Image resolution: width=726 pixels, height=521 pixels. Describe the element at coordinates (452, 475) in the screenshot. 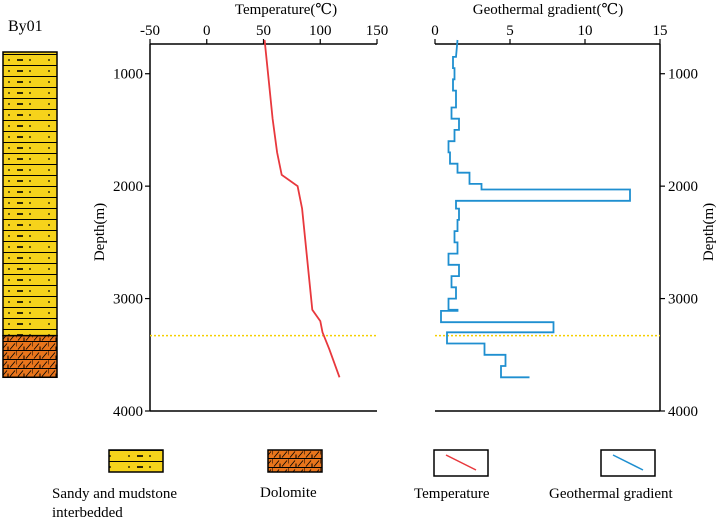

I see `legend-item-temperature: Temperature` at that location.